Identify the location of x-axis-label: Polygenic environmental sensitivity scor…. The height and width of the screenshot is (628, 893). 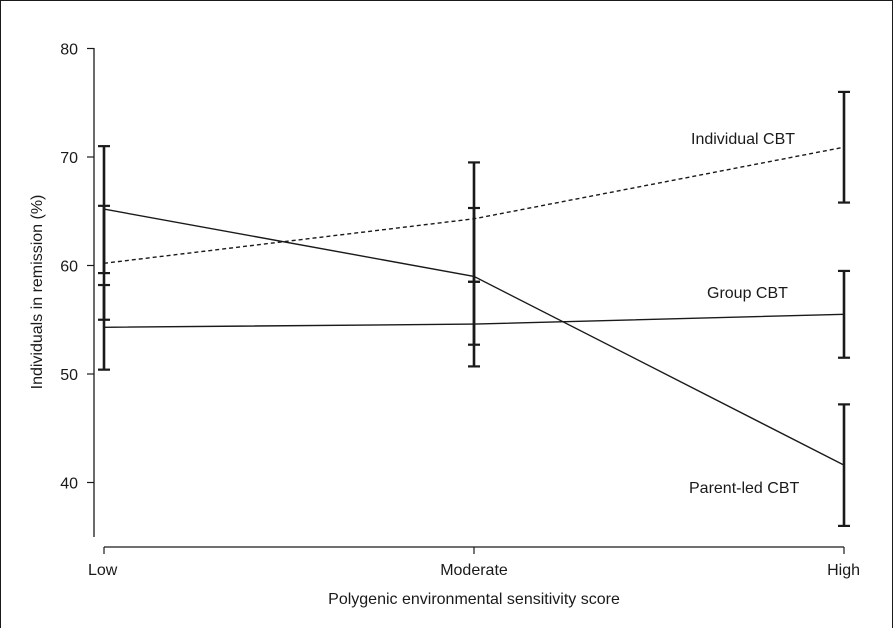
(474, 599).